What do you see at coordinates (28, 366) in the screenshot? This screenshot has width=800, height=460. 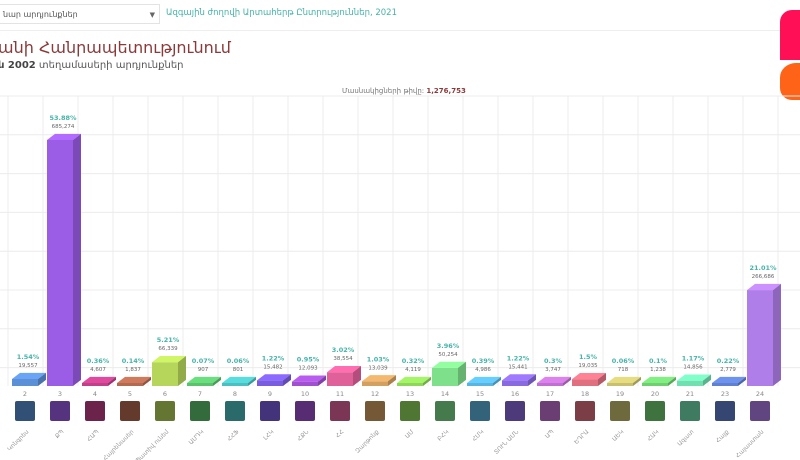 I see `votes-label: 19,557` at bounding box center [28, 366].